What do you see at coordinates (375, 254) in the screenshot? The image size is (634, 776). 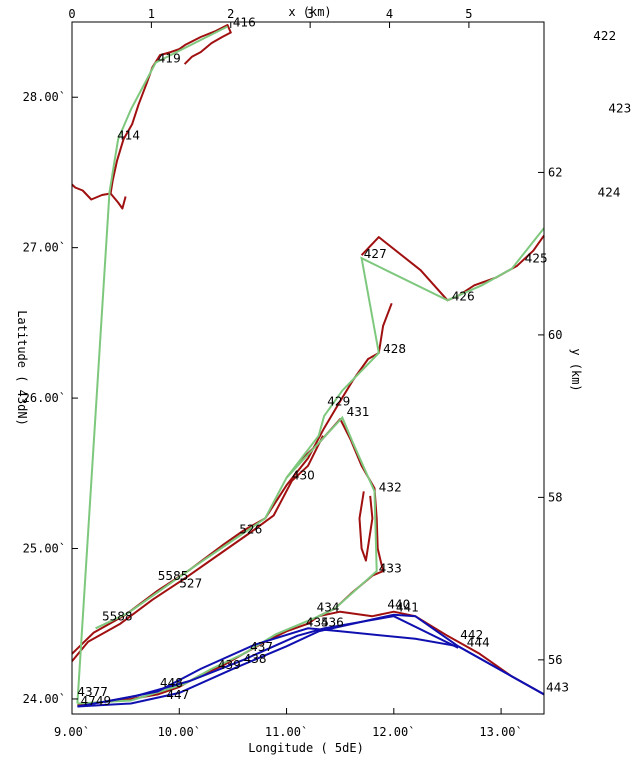 I see `station-label-427: 427` at bounding box center [375, 254].